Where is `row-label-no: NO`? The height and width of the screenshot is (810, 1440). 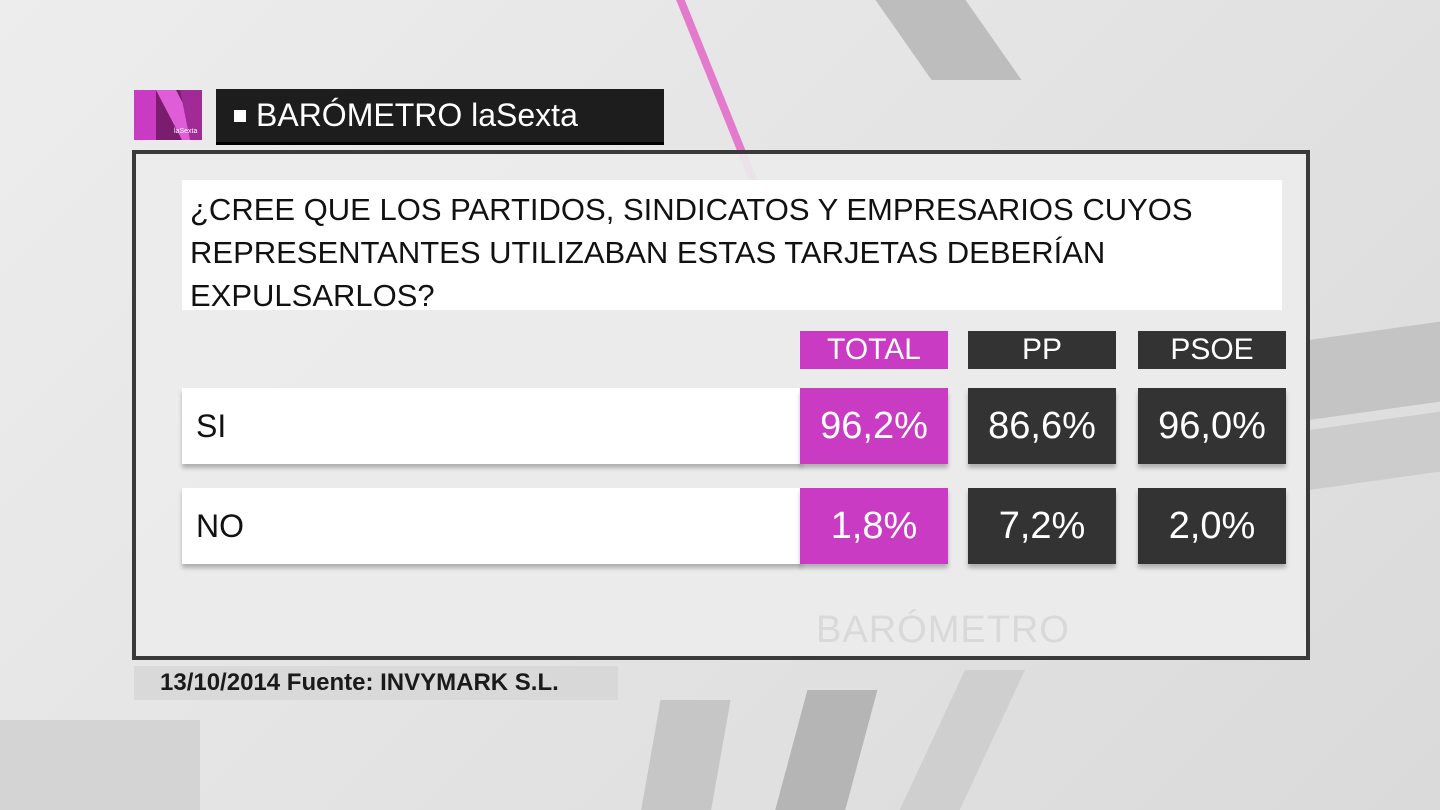
row-label-no: NO is located at coordinates (492, 526).